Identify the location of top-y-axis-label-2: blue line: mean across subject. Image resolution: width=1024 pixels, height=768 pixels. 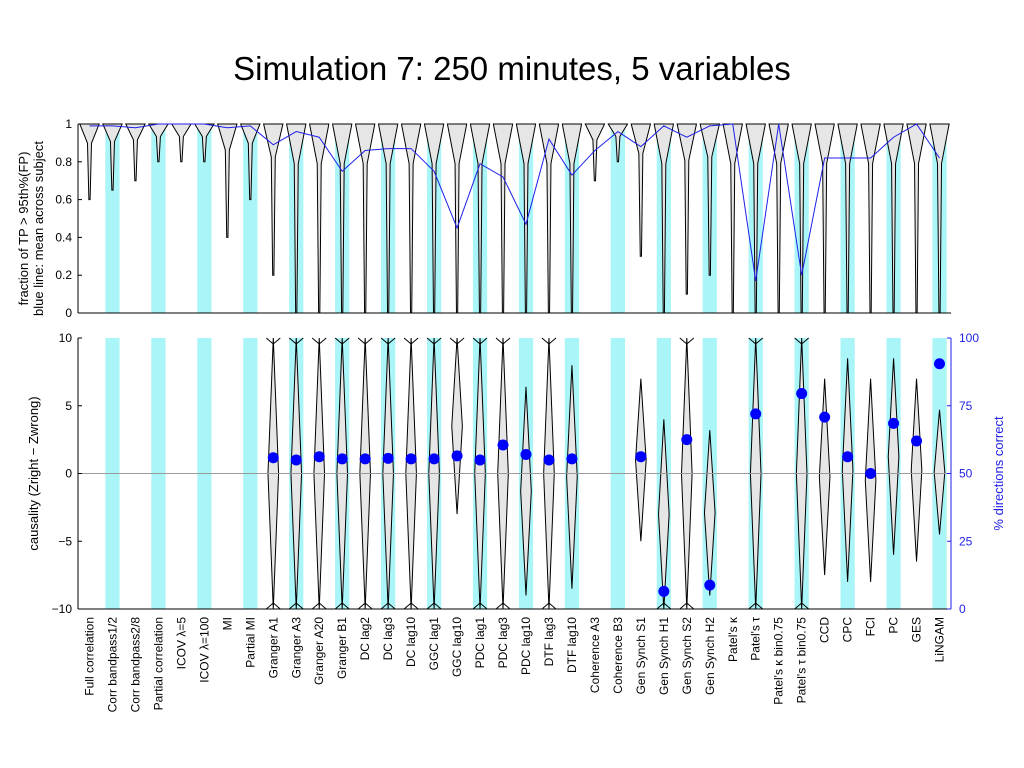
(38, 228).